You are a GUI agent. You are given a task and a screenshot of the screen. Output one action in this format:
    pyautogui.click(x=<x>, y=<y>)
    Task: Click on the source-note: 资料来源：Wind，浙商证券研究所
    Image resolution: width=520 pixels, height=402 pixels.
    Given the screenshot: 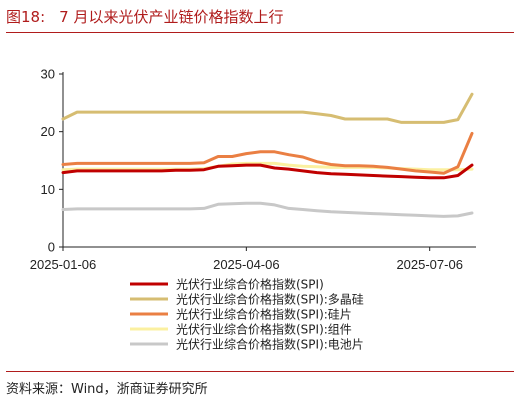 What is the action you would take?
    pyautogui.click(x=107, y=389)
    